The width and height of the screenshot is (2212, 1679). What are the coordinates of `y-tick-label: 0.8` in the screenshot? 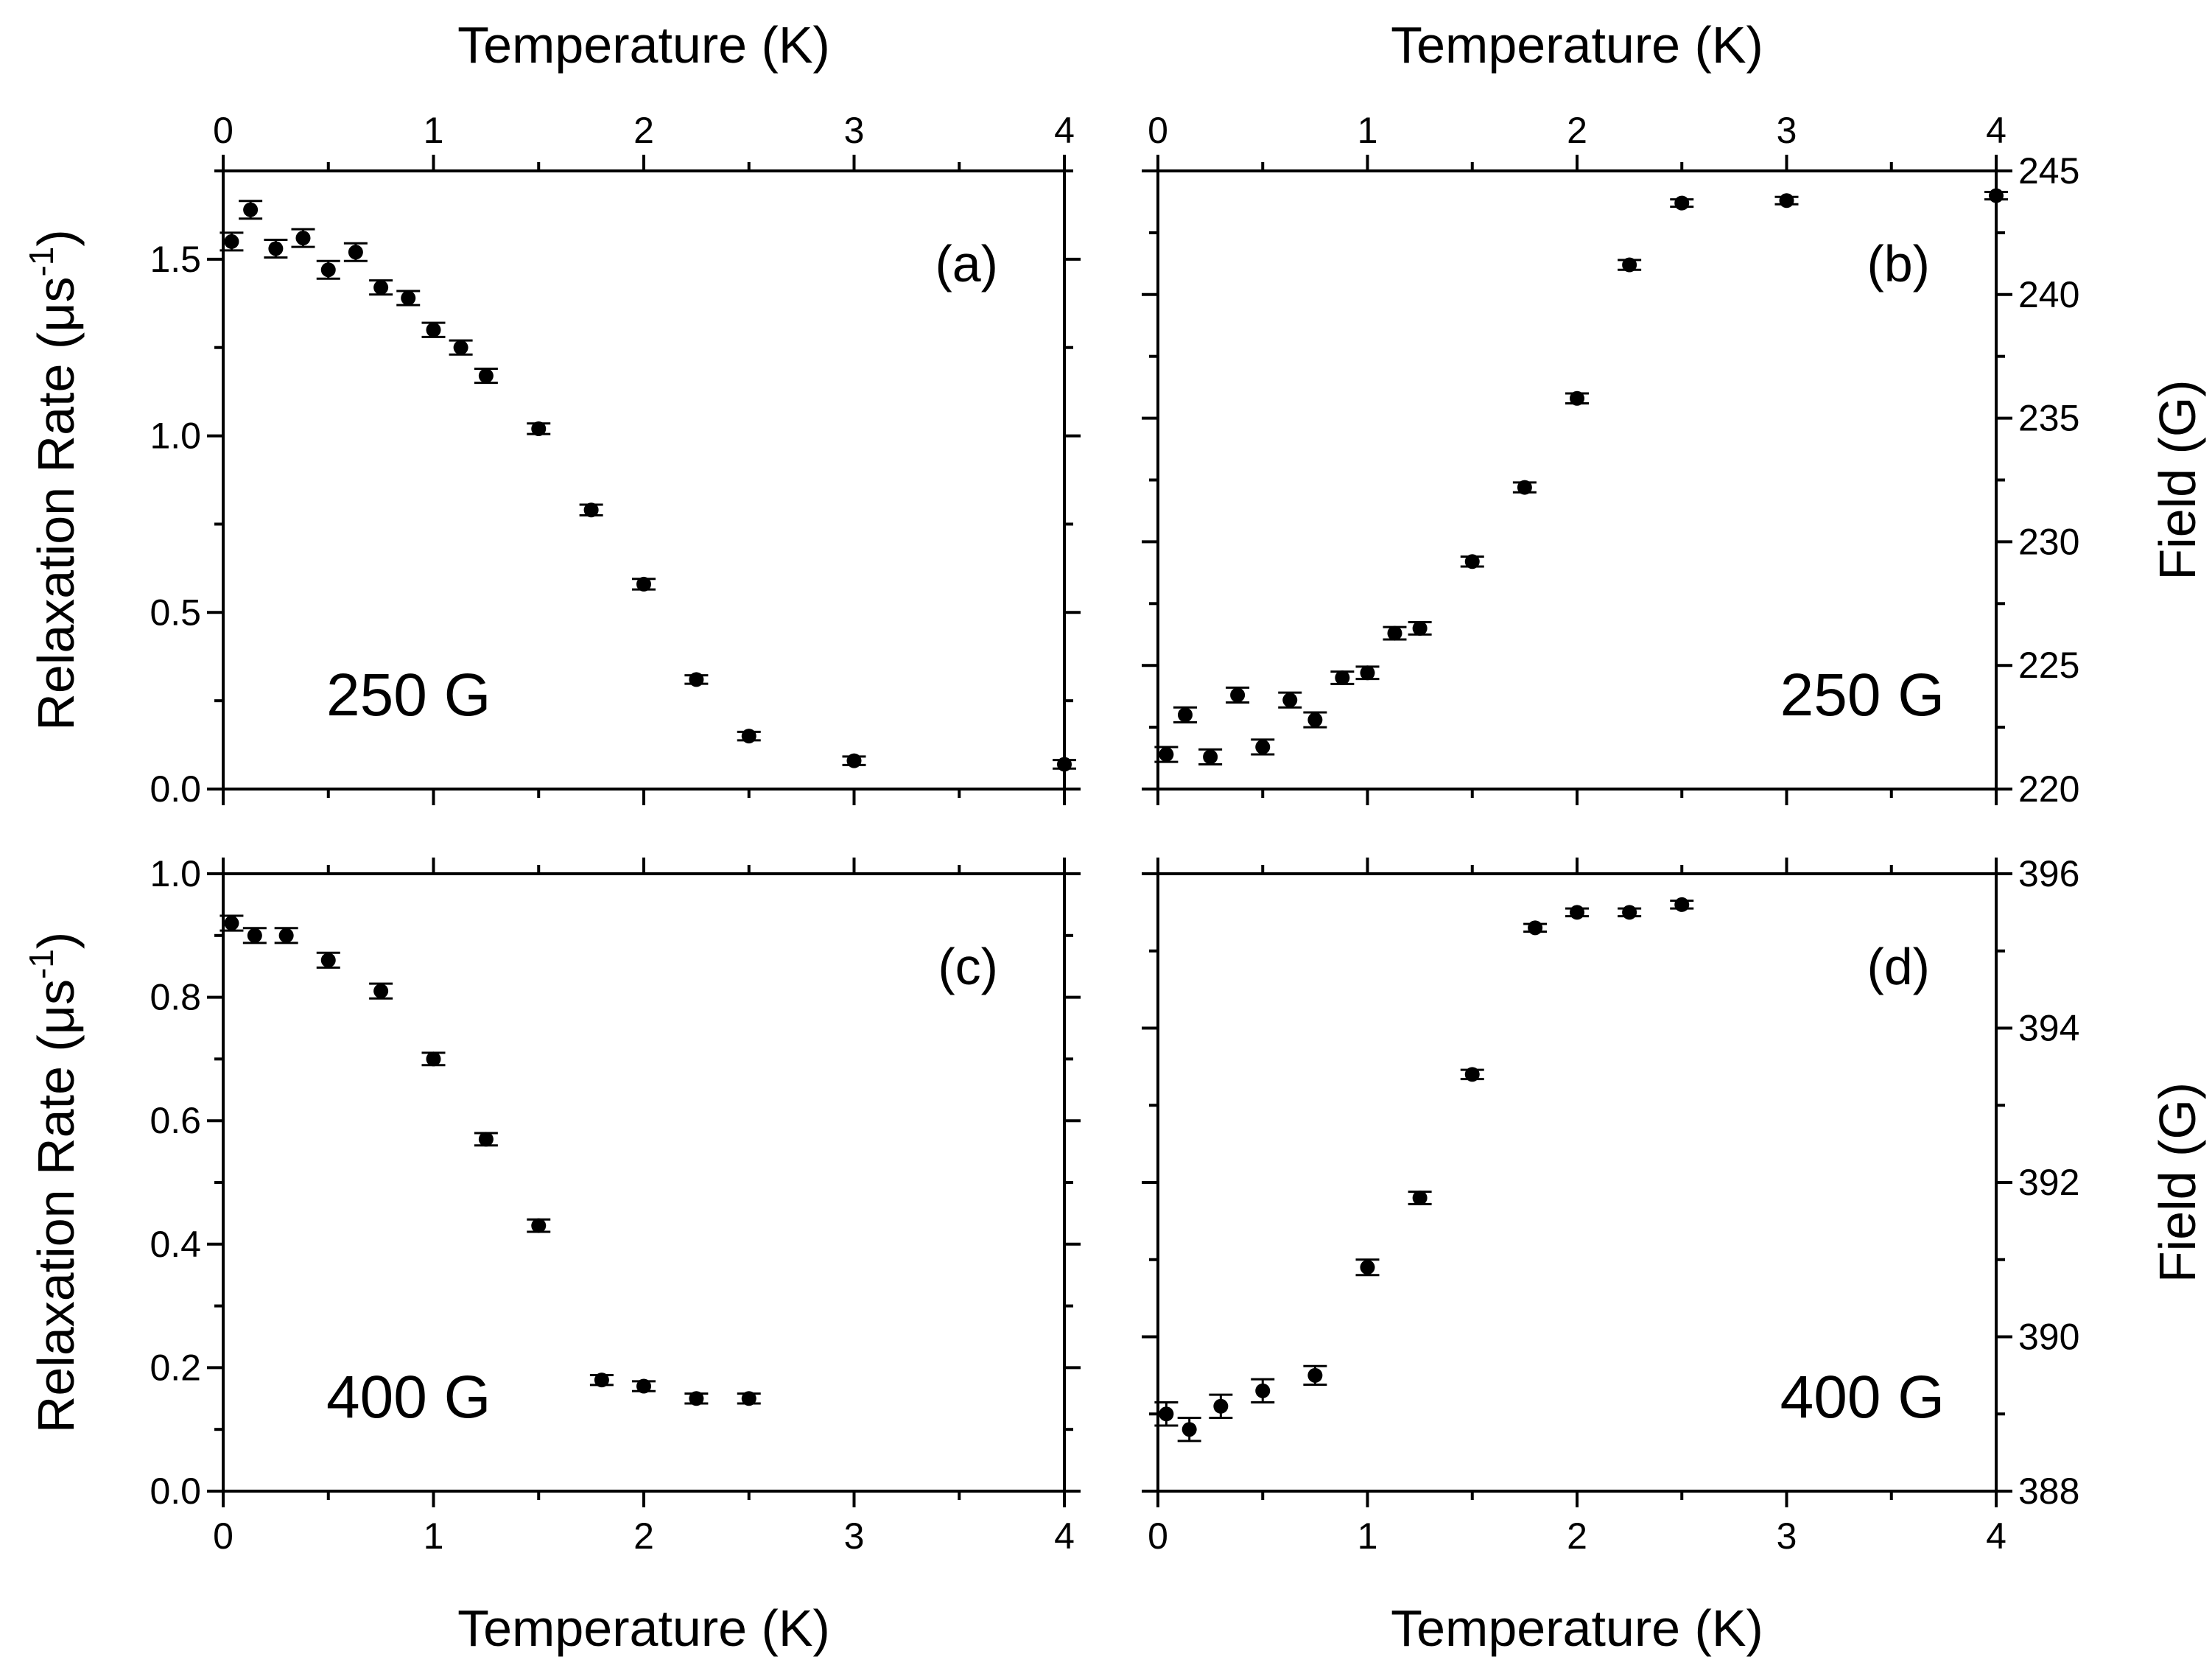 It's located at (175, 998).